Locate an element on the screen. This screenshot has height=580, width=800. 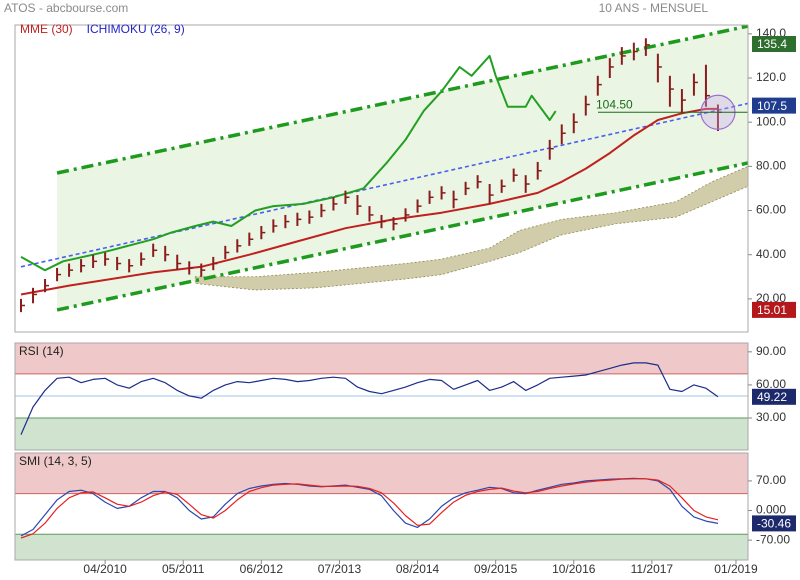
value-badge-label: -30.46 is located at coordinates (774, 524).